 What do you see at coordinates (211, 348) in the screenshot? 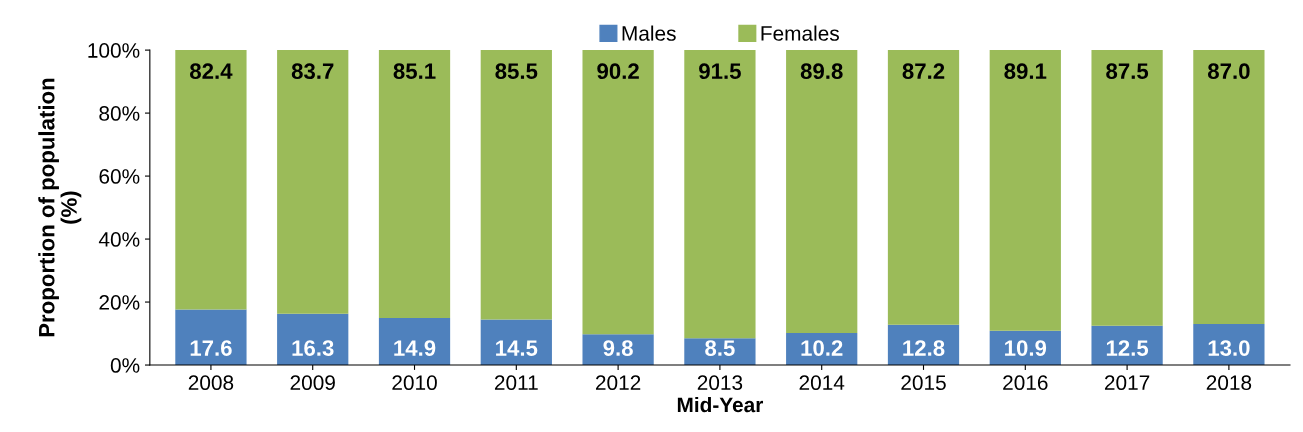
I see `data-label: 17.6` at bounding box center [211, 348].